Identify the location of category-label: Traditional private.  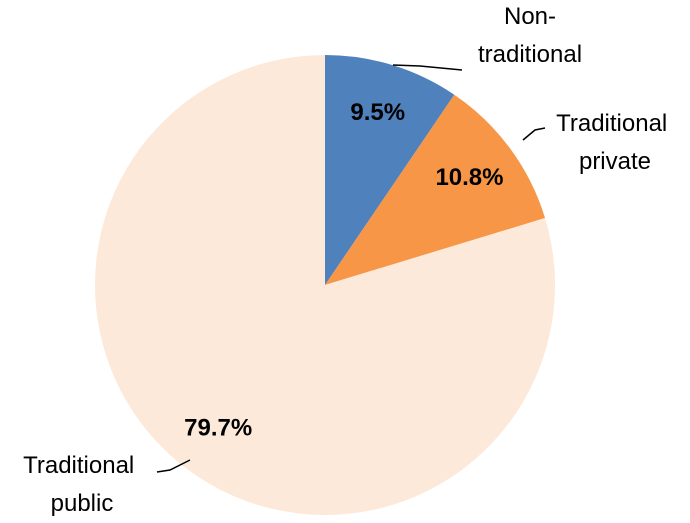
(615, 142).